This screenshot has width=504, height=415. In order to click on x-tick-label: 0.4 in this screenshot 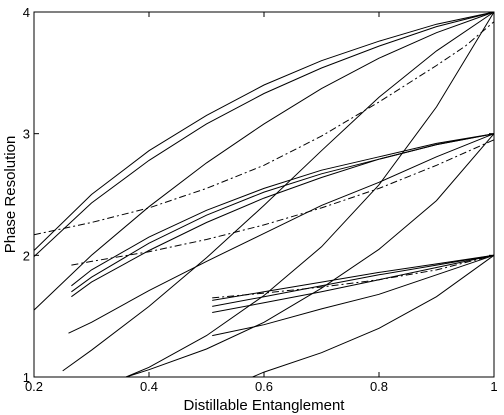, I will do `click(149, 386)`.